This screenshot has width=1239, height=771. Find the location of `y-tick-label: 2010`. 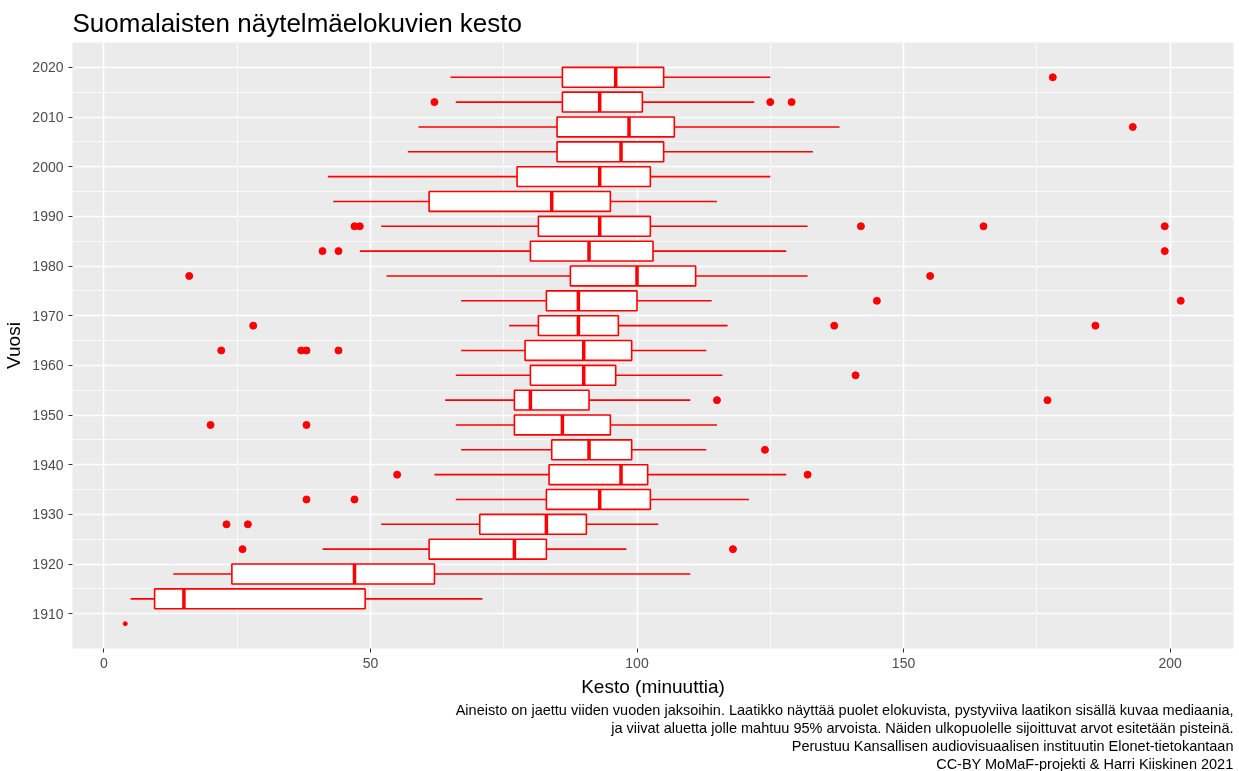

y-tick-label: 2010 is located at coordinates (48, 117).